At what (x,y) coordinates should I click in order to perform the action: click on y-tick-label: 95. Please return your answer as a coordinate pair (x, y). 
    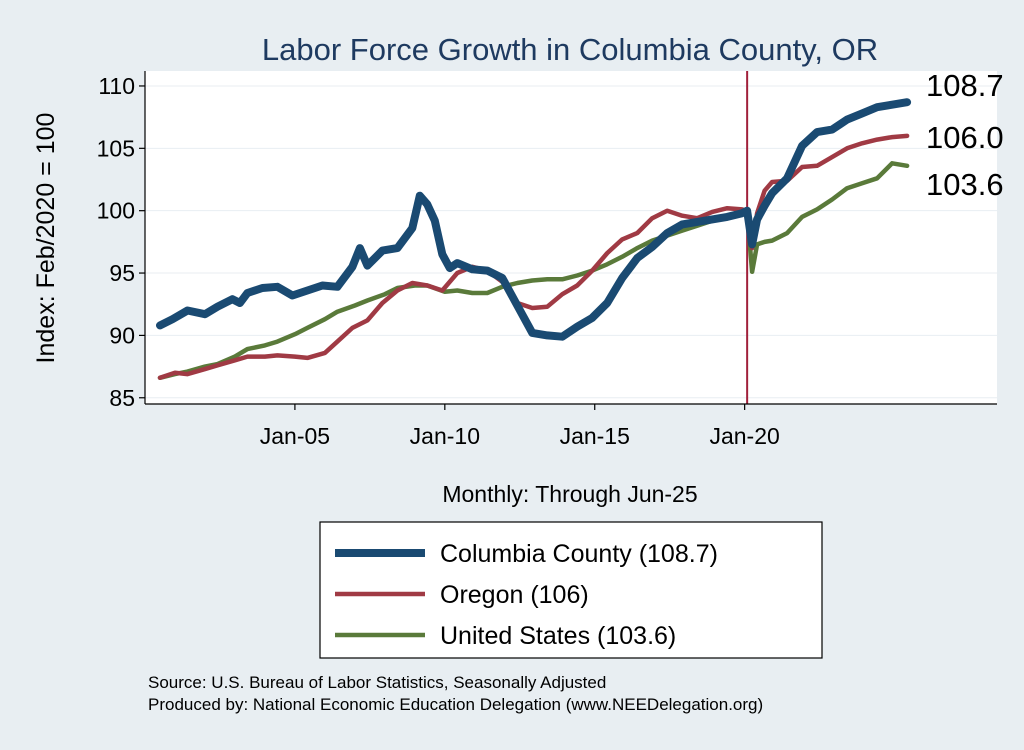
    Looking at the image, I should click on (122, 273).